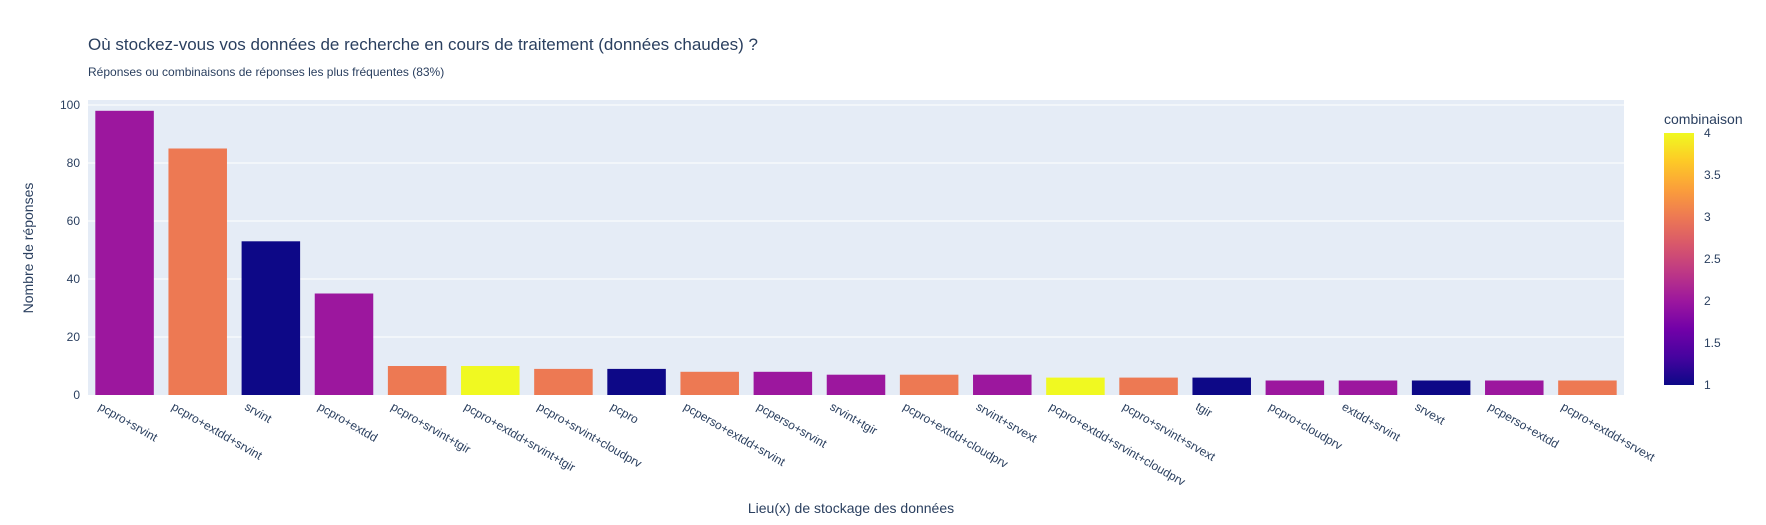  I want to click on bar-pcperso+extdd, so click(1514, 387).